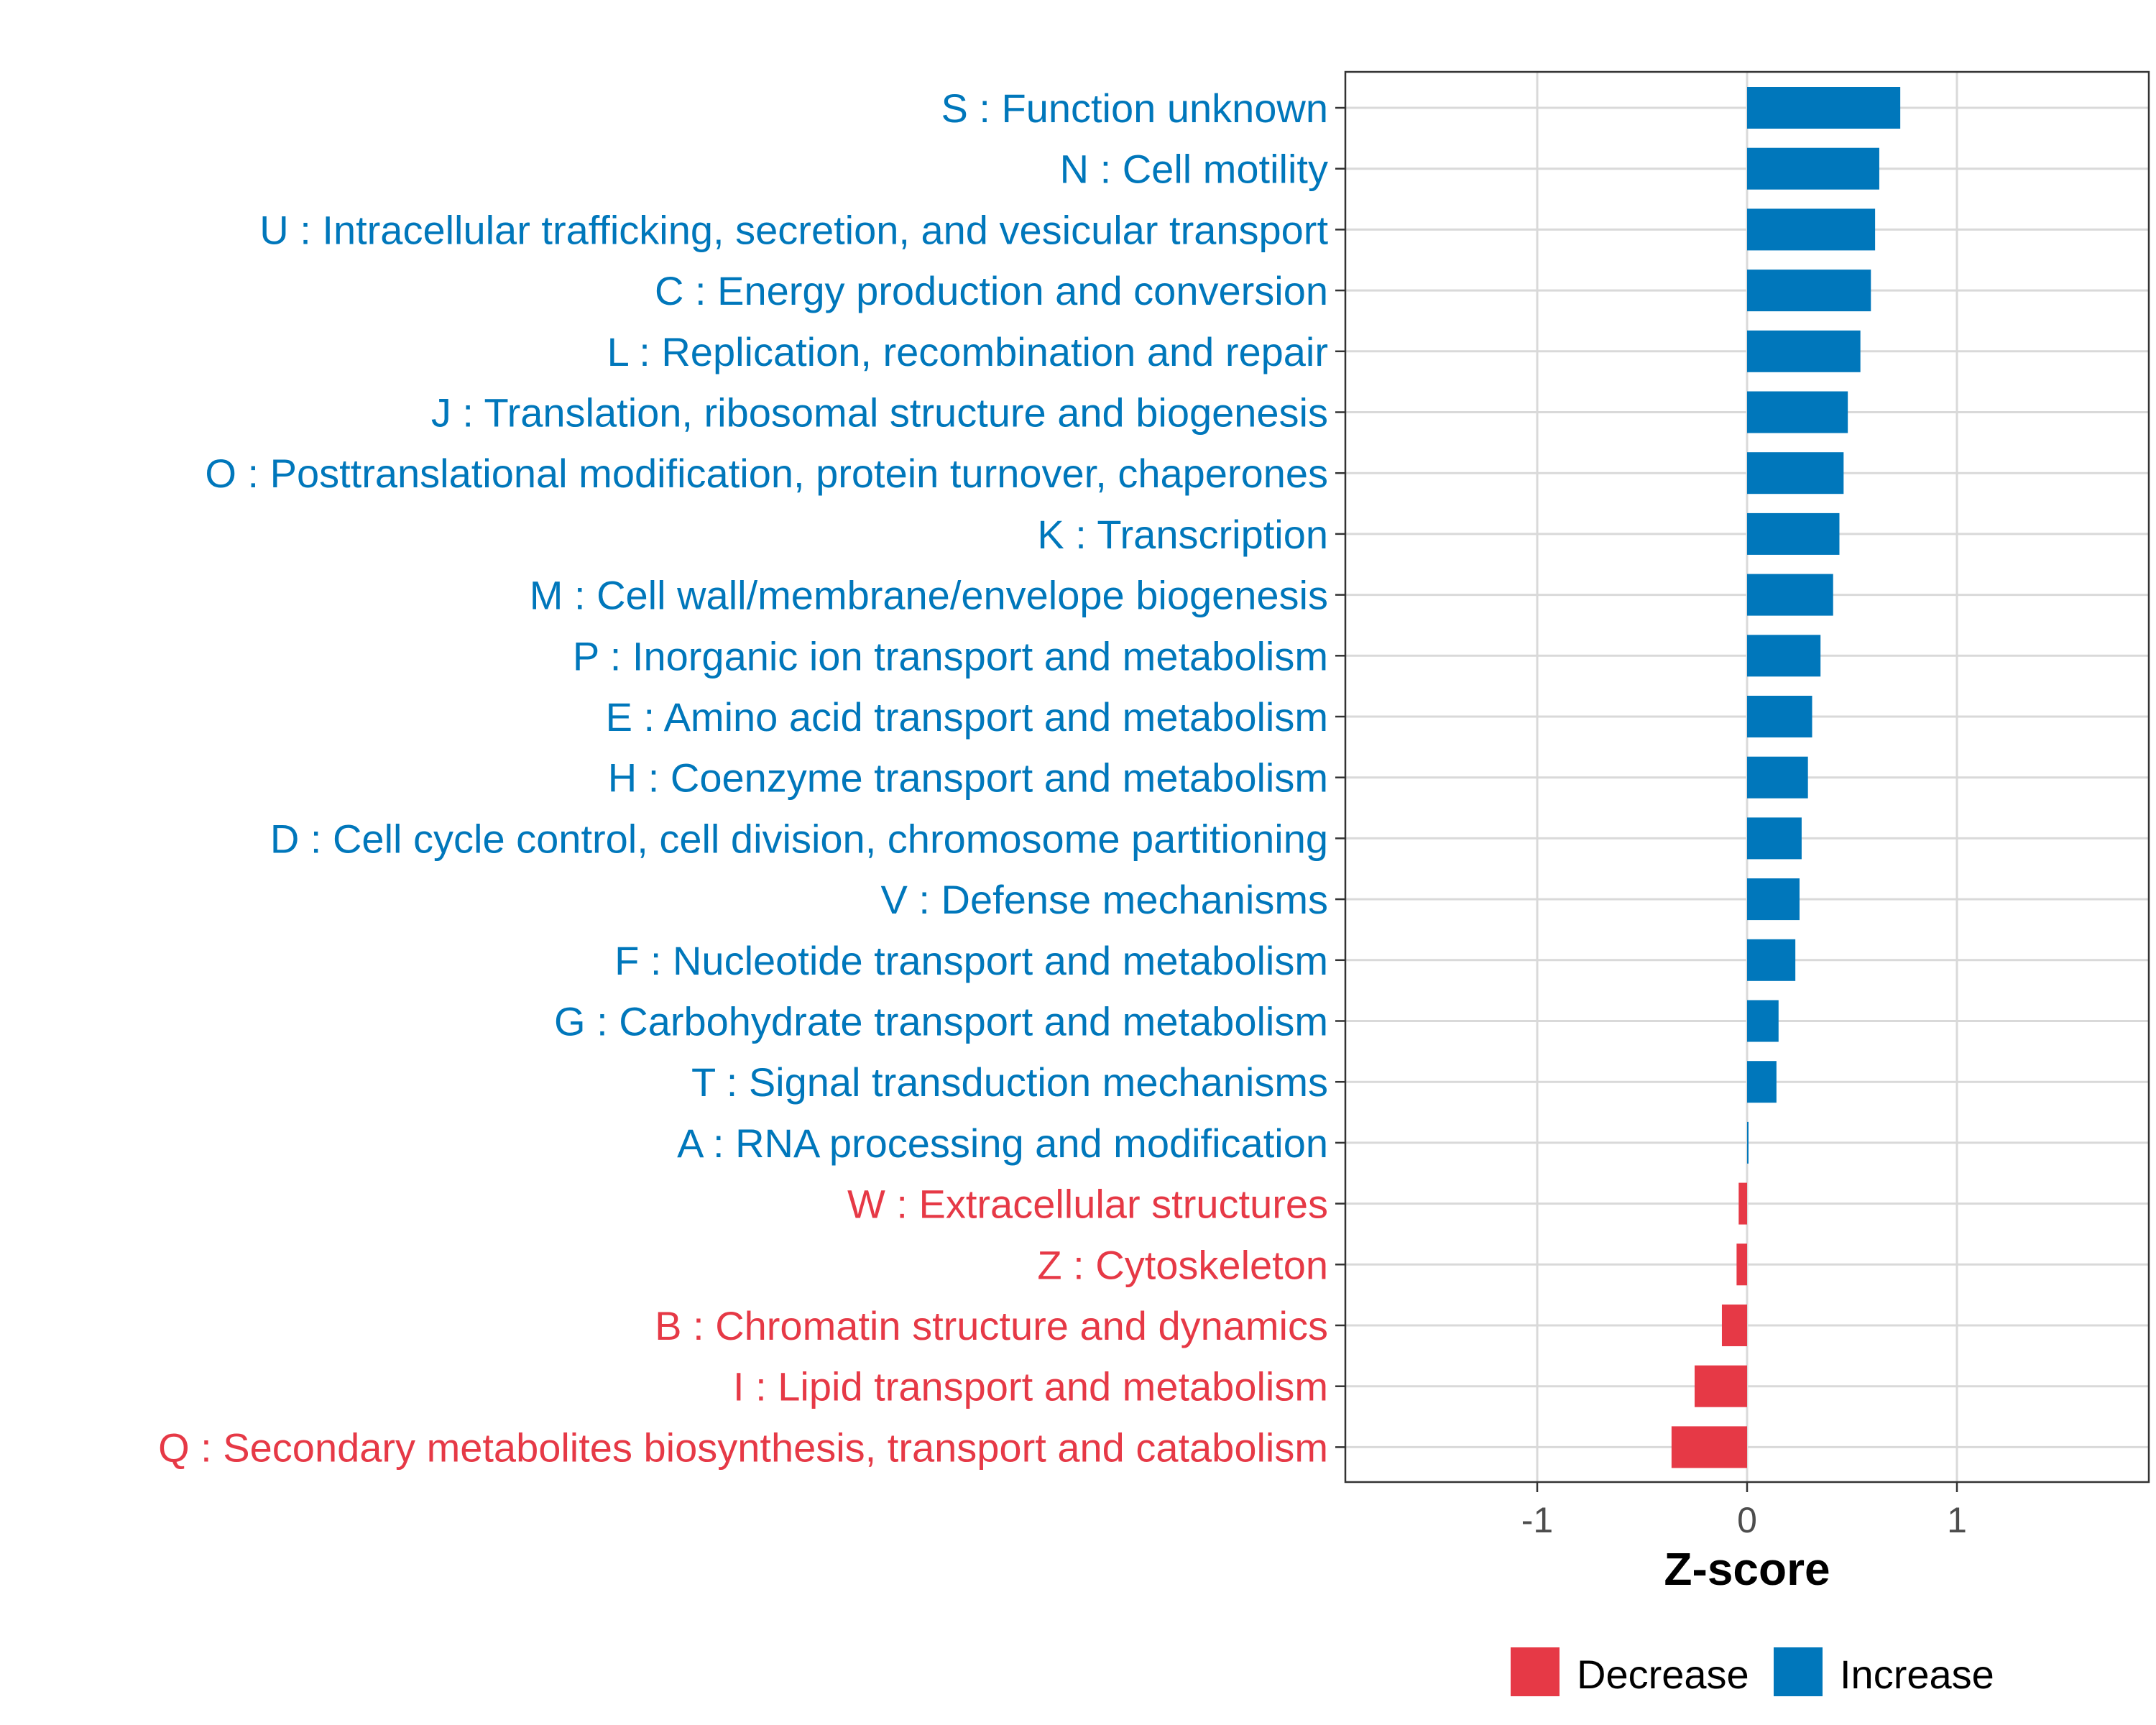  Describe the element at coordinates (967, 717) in the screenshot. I see `y-tick-label: E : Amino acid transport and metabolism` at that location.